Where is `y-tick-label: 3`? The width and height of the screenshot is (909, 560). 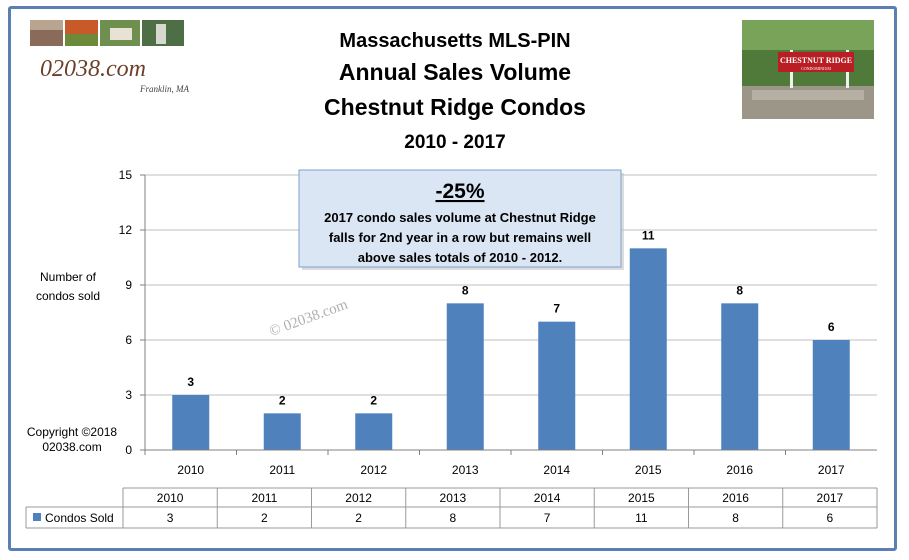
y-tick-label: 3 is located at coordinates (128, 395).